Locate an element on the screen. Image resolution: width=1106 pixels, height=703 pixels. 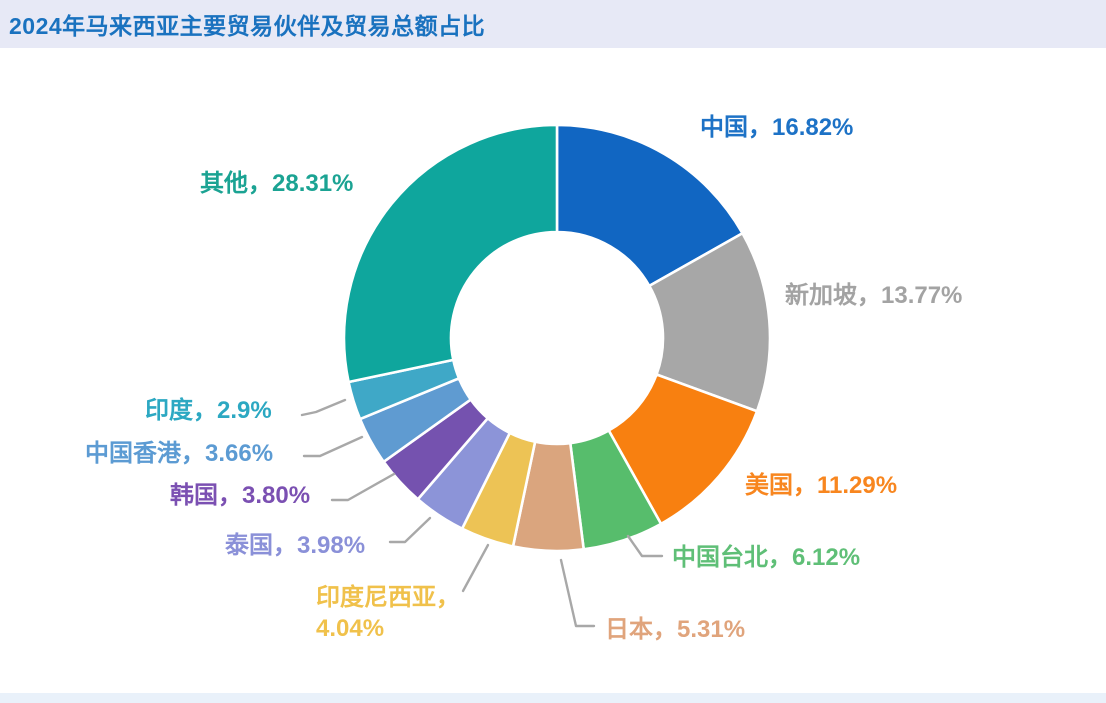
leader-line-taipei is located at coordinates (645, 546).